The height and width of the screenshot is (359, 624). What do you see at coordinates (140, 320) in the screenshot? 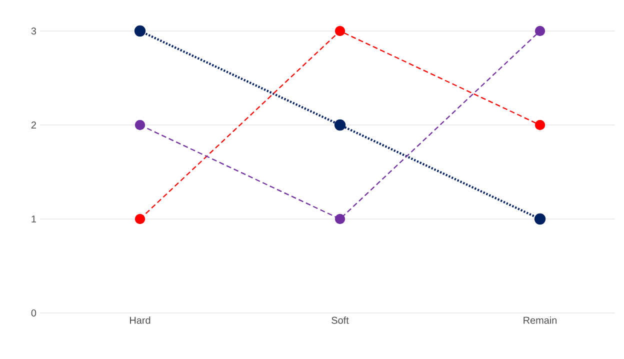
I see `x-tick-label: Hard` at bounding box center [140, 320].